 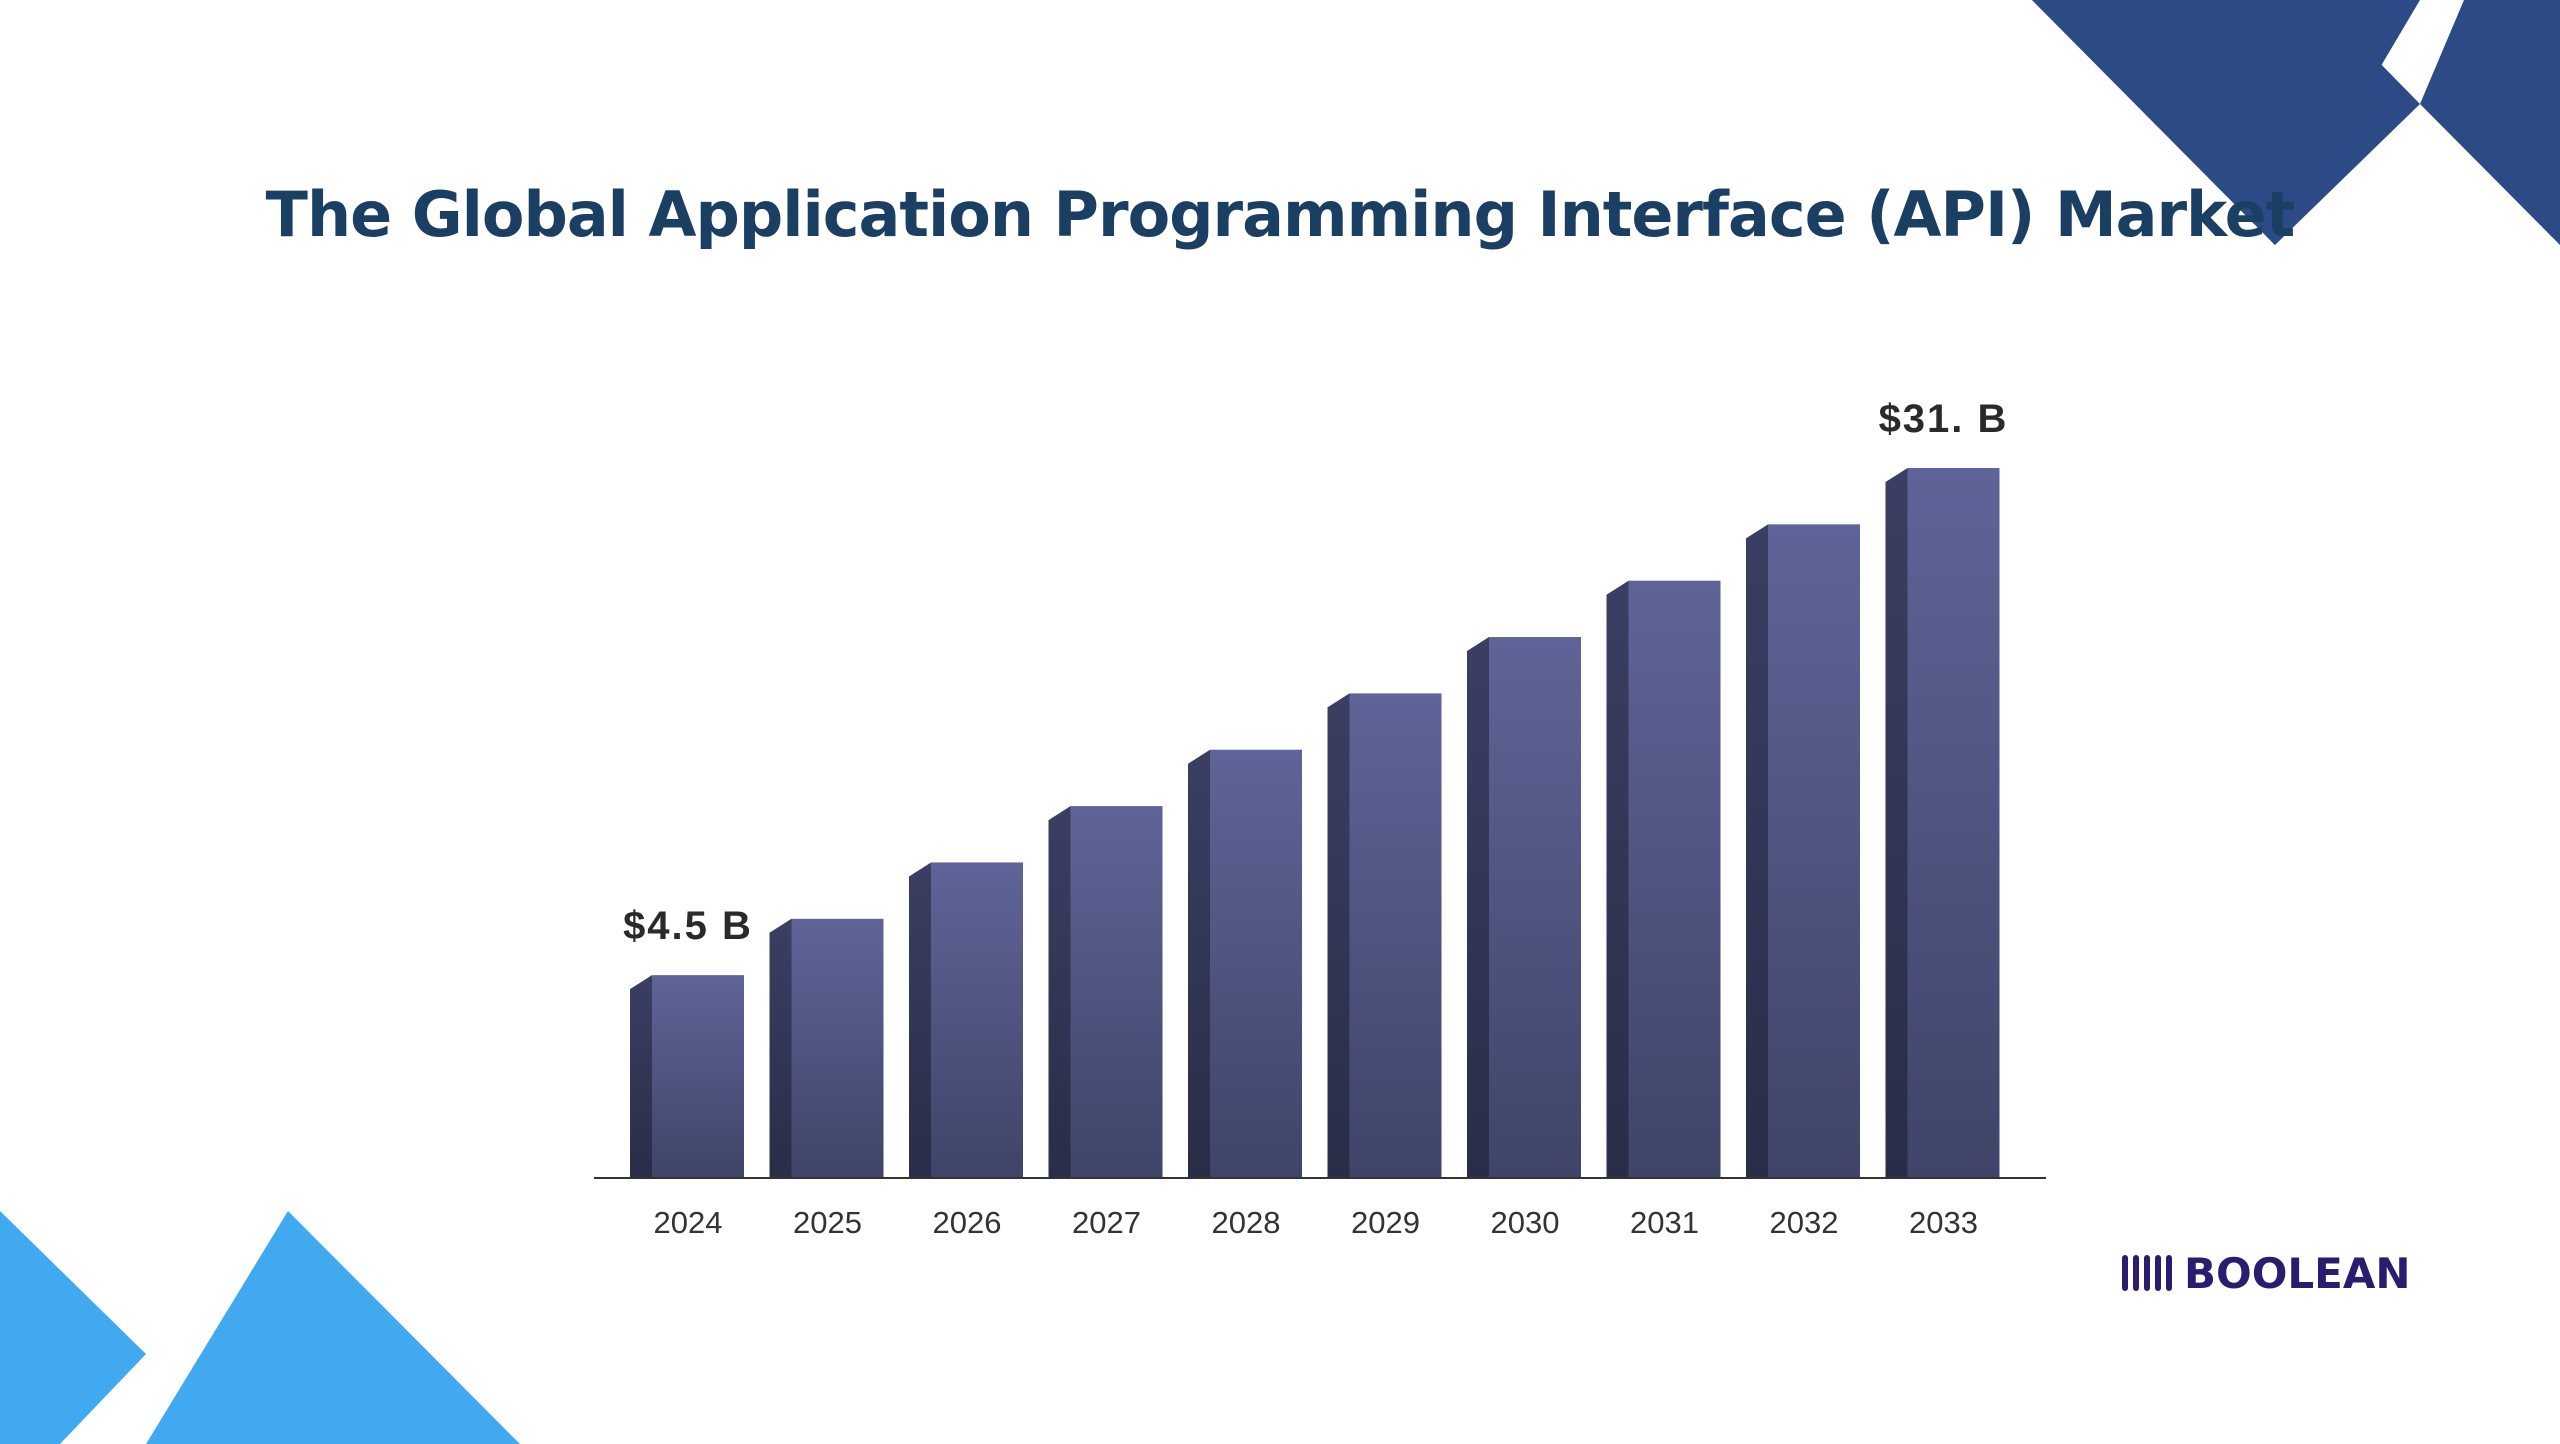 What do you see at coordinates (1664, 1222) in the screenshot?
I see `x-tick-label: 2031` at bounding box center [1664, 1222].